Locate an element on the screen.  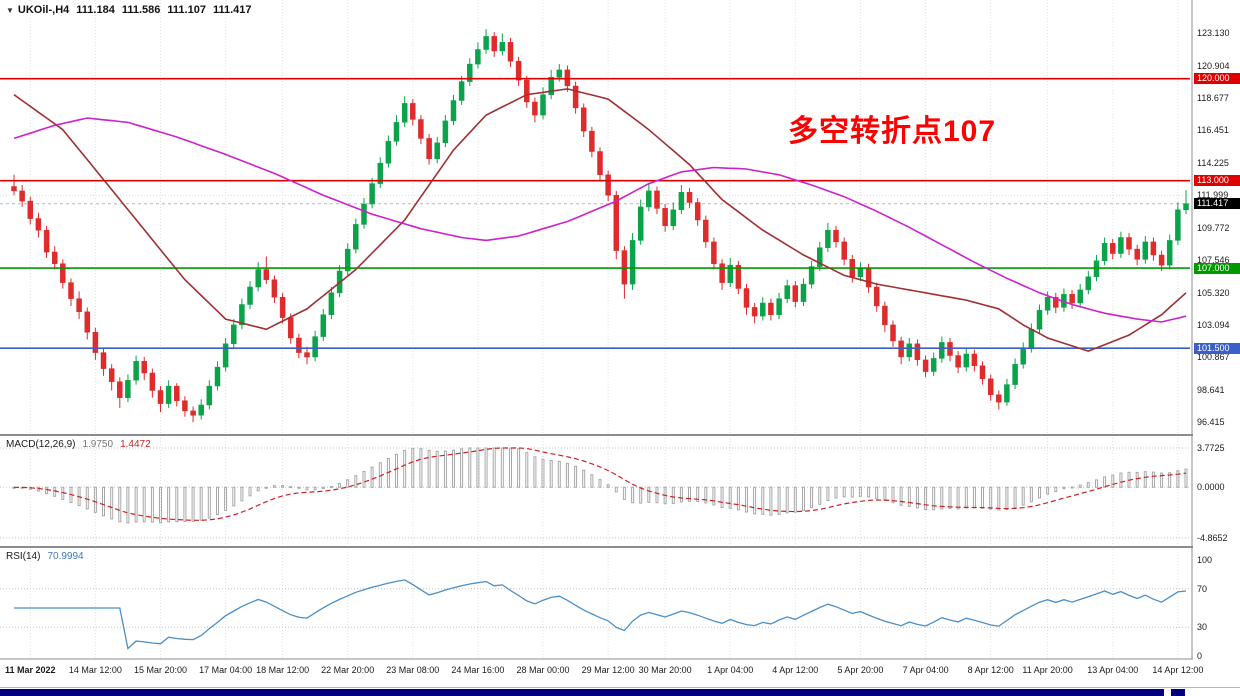
rsi-axis-label: 30 is located at coordinates (1202, 627).